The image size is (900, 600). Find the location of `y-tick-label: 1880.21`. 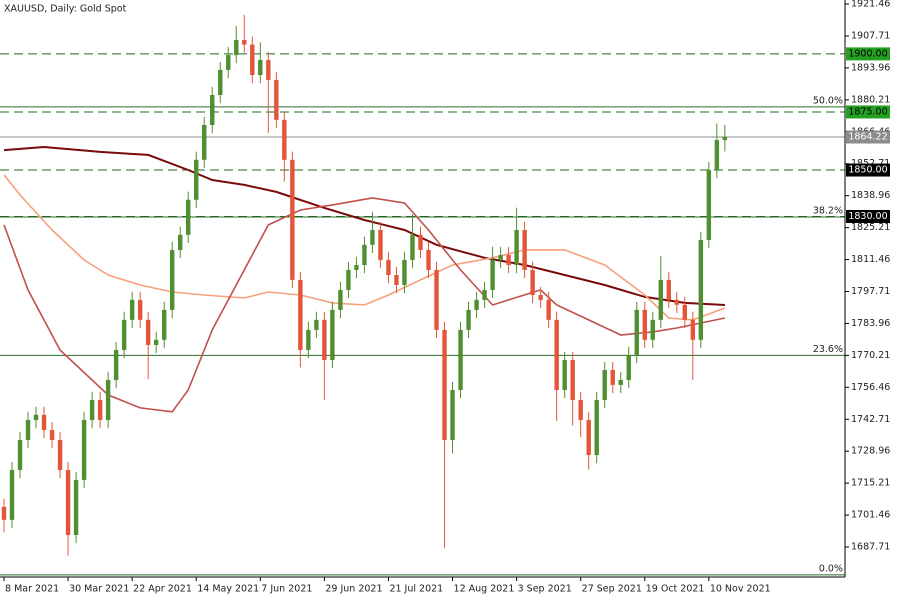

y-tick-label: 1880.21 is located at coordinates (870, 99).